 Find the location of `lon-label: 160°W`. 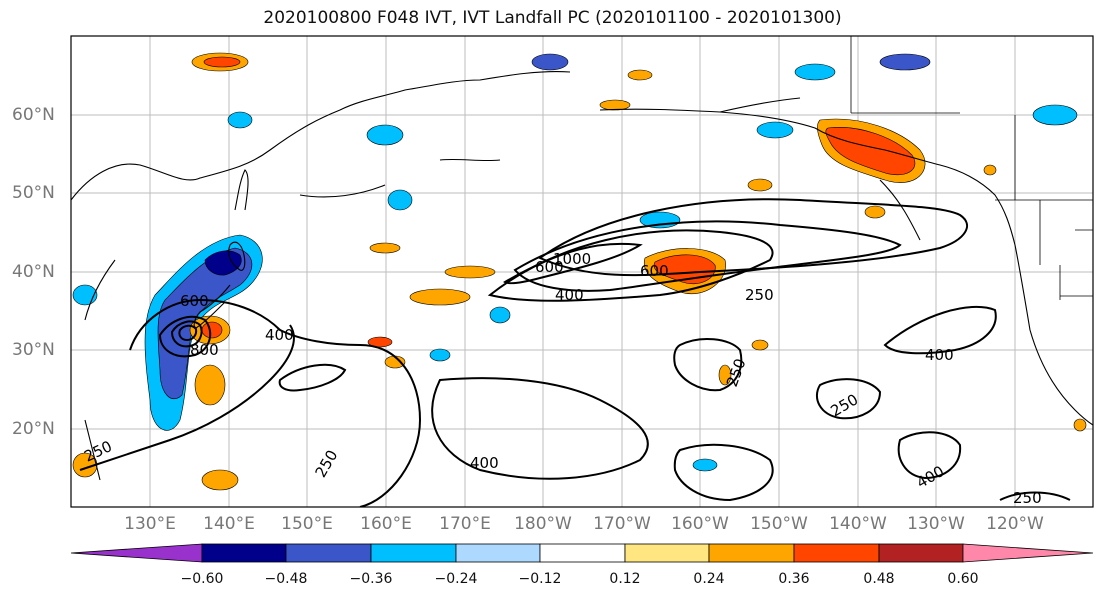

lon-label: 160°W is located at coordinates (700, 524).